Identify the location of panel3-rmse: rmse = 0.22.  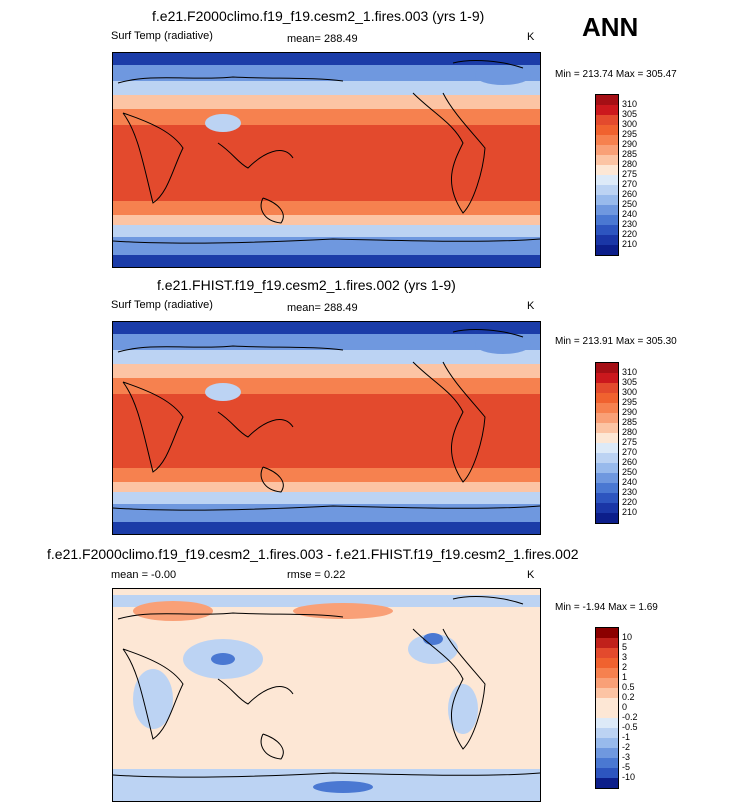
(316, 575).